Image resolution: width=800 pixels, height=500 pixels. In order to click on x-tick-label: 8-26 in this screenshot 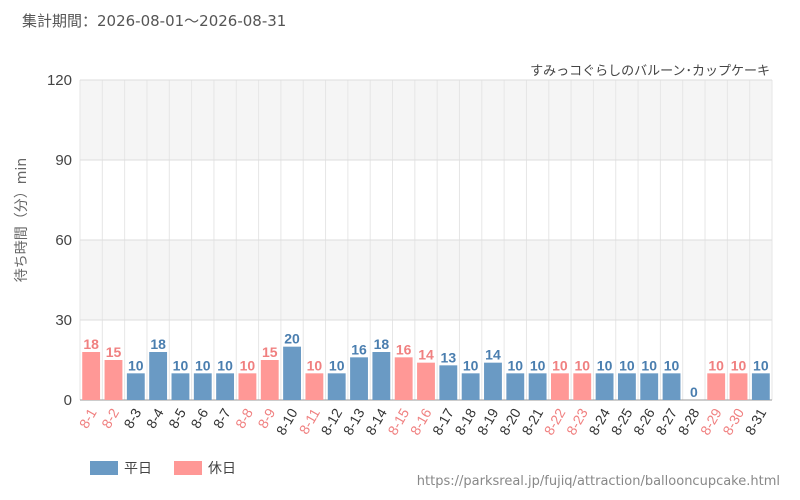, I will do `click(644, 421)`.